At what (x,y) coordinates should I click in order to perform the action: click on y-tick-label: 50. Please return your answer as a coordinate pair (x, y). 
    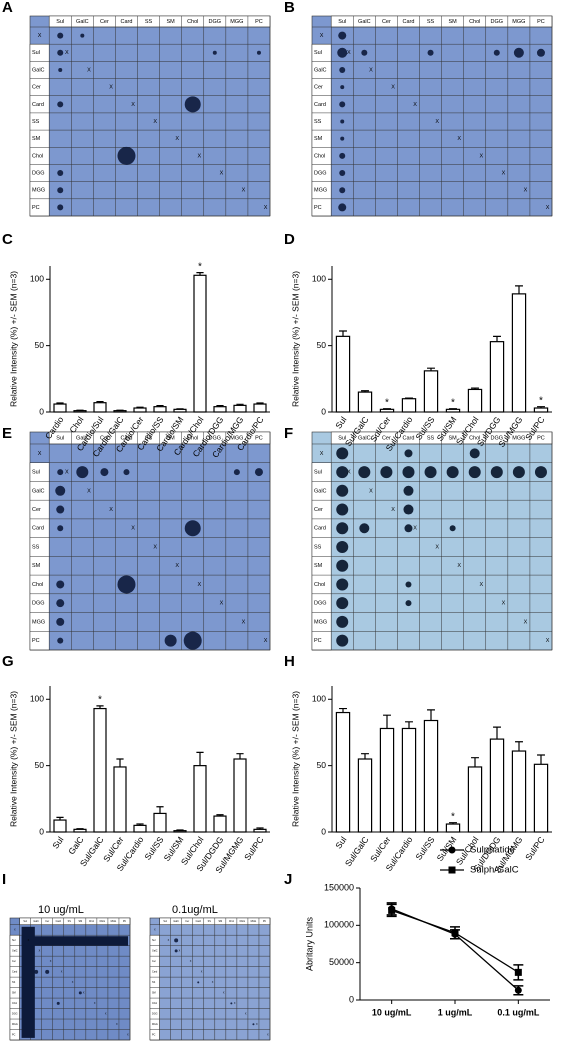
    Looking at the image, I should click on (40, 765).